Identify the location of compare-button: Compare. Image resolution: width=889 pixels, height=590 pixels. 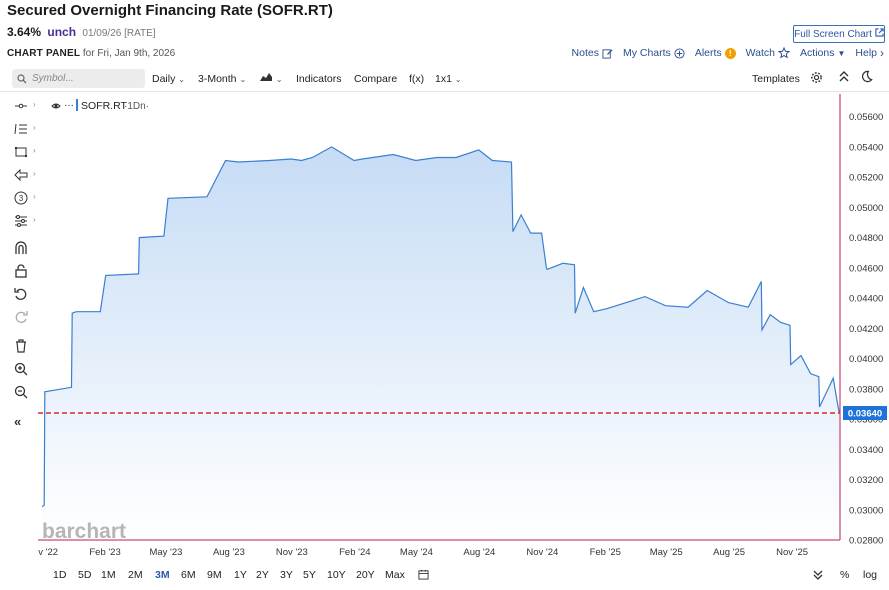
(376, 79).